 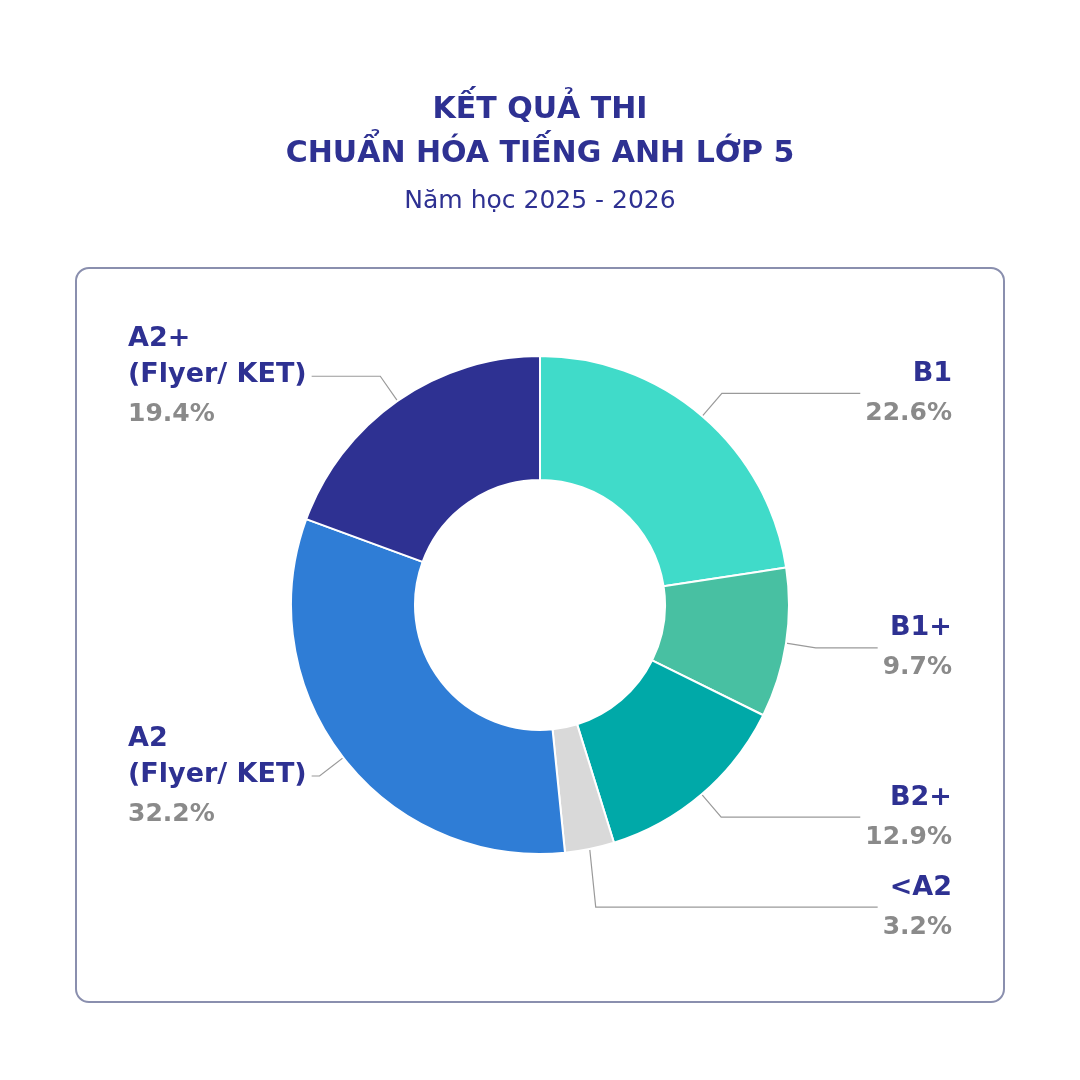 What do you see at coordinates (932, 371) in the screenshot?
I see `slice-label: B1` at bounding box center [932, 371].